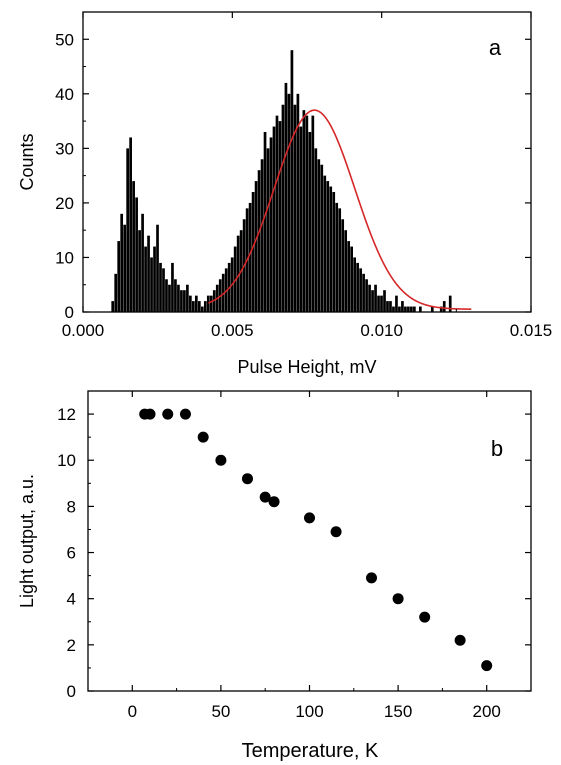 This screenshot has height=765, width=561. I want to click on x-tick-label: 0.015, so click(531, 330).